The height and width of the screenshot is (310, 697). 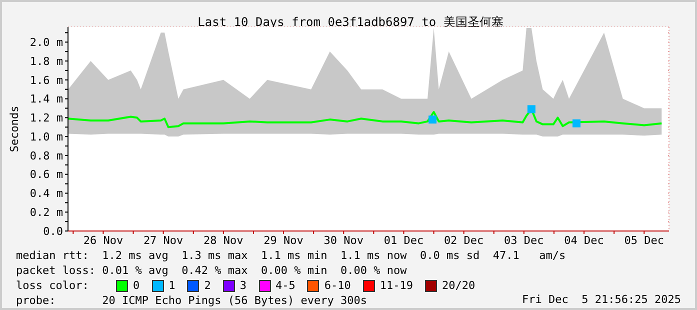 What do you see at coordinates (103, 240) in the screenshot?
I see `x-tick-label: 26 Nov` at bounding box center [103, 240].